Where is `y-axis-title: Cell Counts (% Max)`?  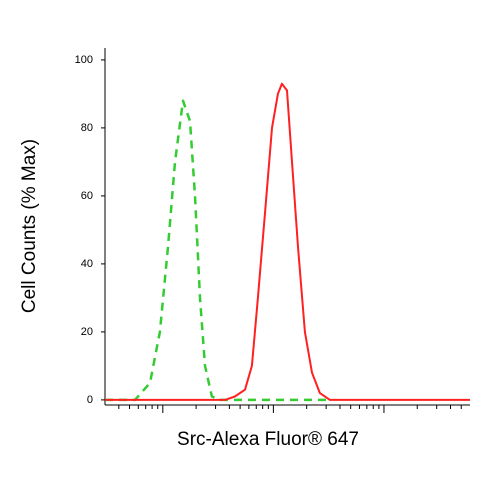 y-axis-title: Cell Counts (% Max) is located at coordinates (29, 226).